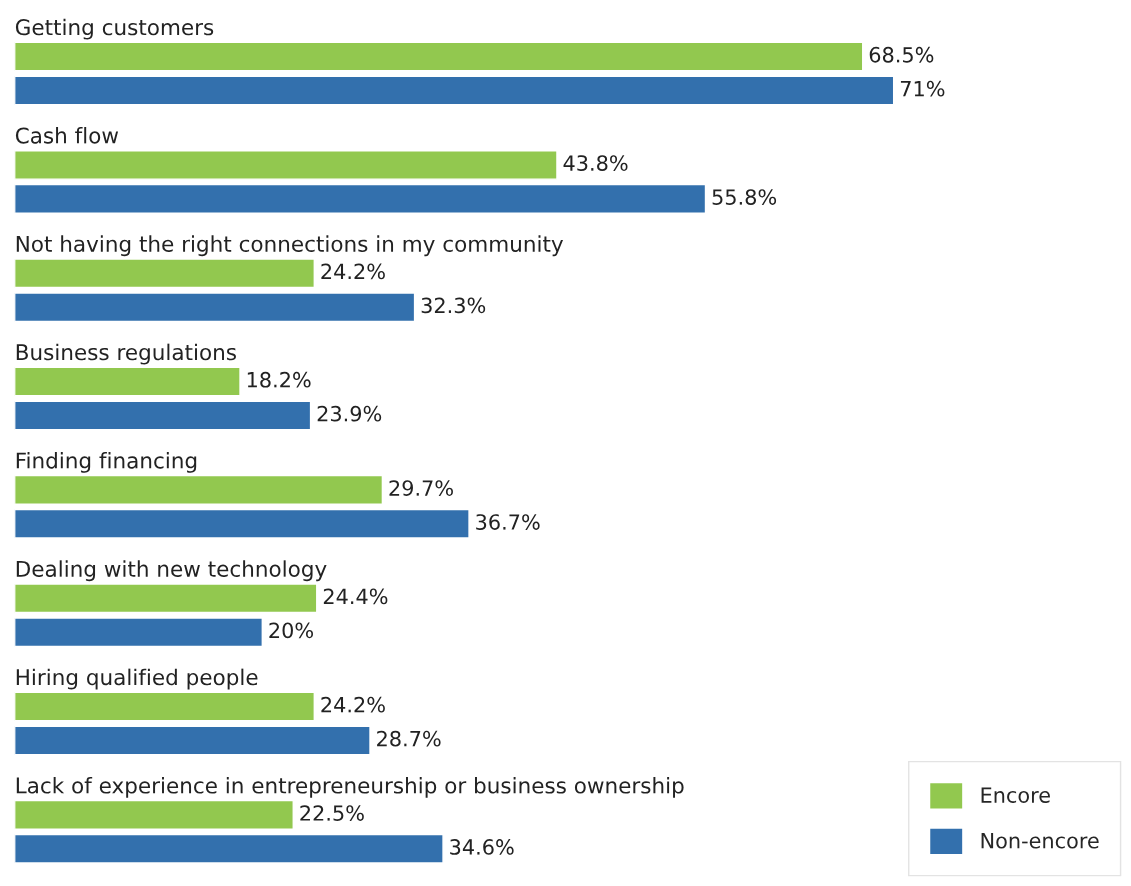 The image size is (1131, 886). I want to click on y-tick-label: Business regulations, so click(126, 354).